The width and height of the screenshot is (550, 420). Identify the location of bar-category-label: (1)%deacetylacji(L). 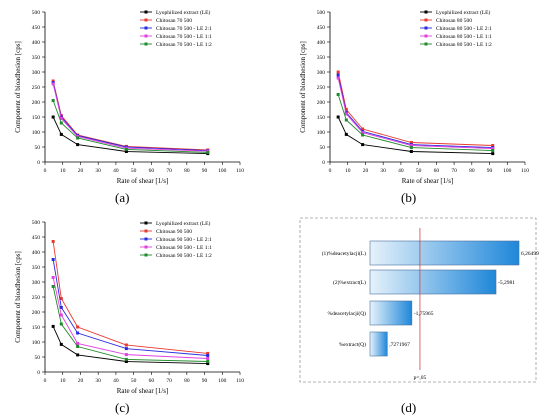
(344, 253).